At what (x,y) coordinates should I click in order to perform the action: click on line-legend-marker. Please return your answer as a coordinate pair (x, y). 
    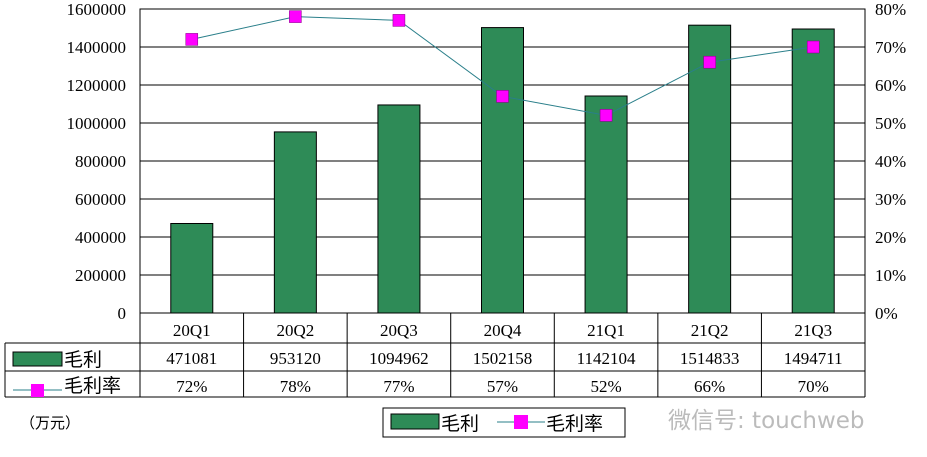
    Looking at the image, I should click on (37, 390).